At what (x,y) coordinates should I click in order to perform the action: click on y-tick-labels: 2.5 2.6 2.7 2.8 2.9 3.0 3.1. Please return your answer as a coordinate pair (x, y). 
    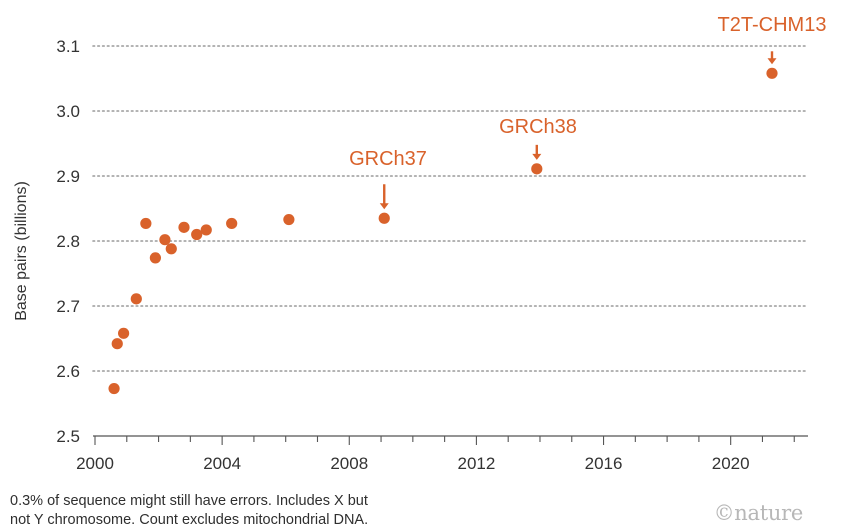
    Looking at the image, I should click on (68, 241).